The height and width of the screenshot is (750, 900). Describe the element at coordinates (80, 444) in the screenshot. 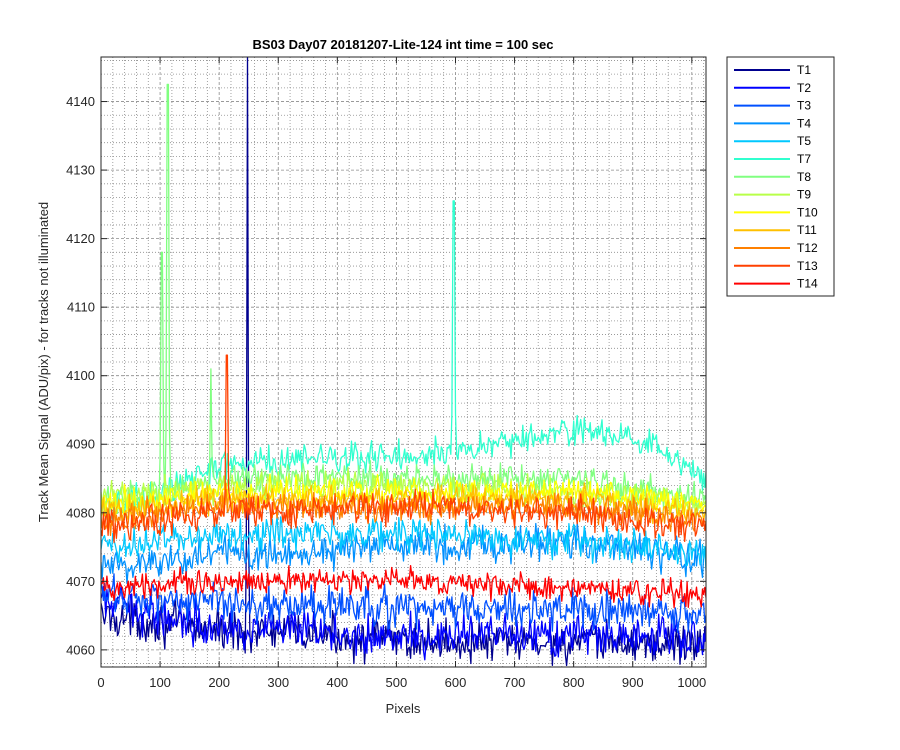

I see `y-tick-label: 4090` at that location.